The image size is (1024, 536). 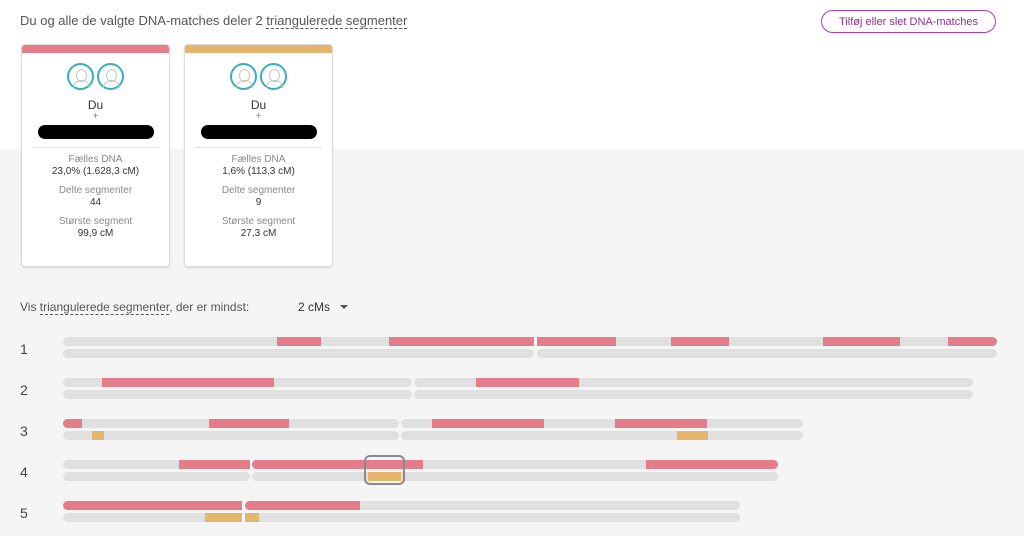 I want to click on chromosome-row-3: 3, so click(x=512, y=431).